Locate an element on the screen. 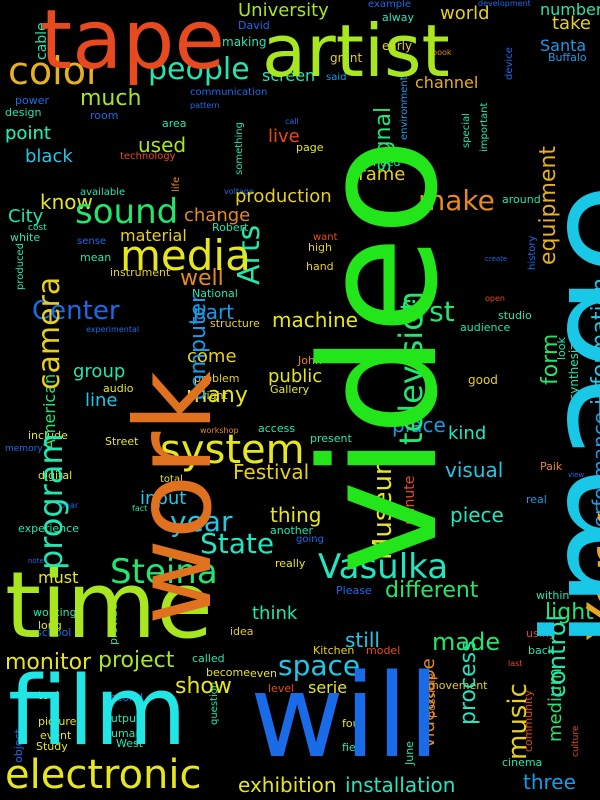  small-word-picture: picture is located at coordinates (57, 721).